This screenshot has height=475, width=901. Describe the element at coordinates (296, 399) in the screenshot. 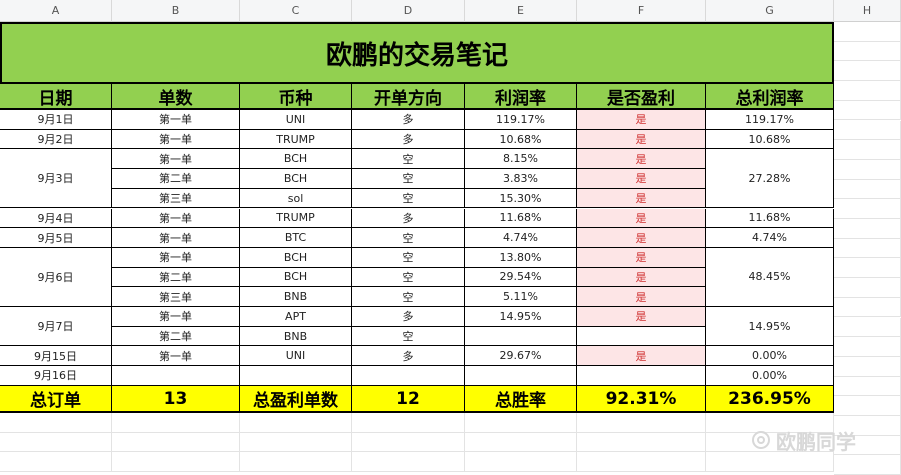

I see `win-orders-label: 总盈利单数` at that location.